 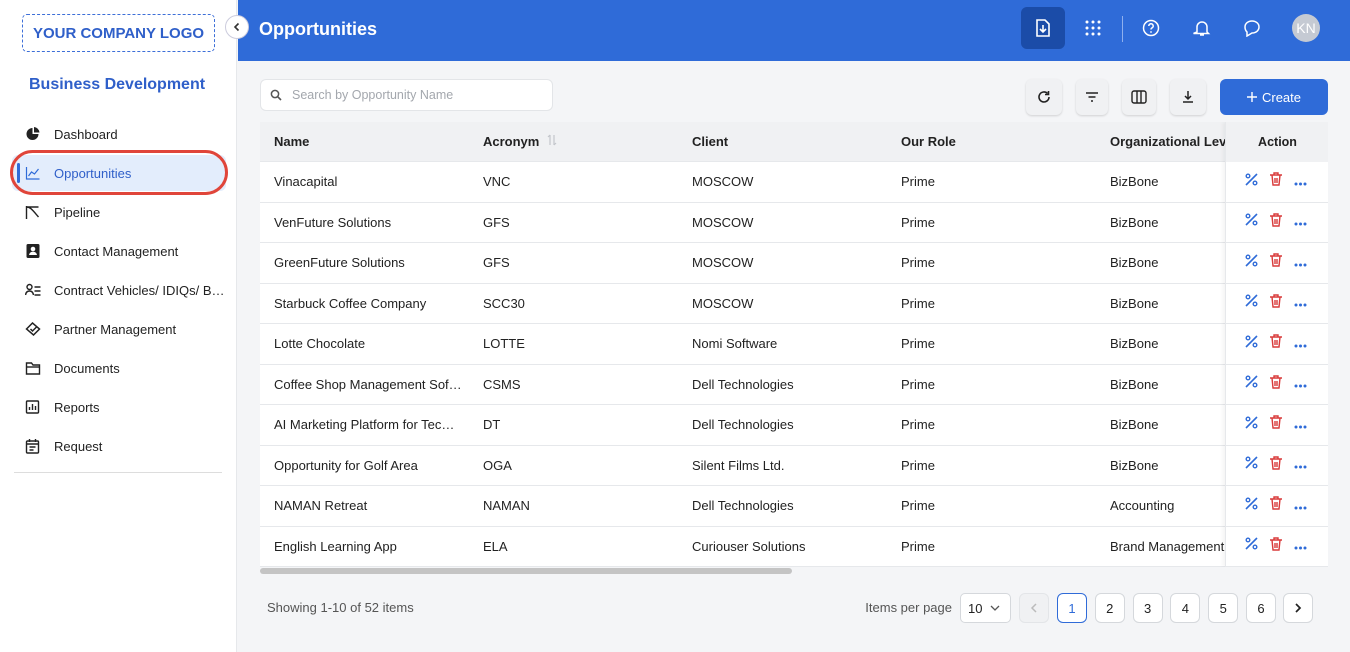 What do you see at coordinates (1043, 28) in the screenshot?
I see `export-button` at bounding box center [1043, 28].